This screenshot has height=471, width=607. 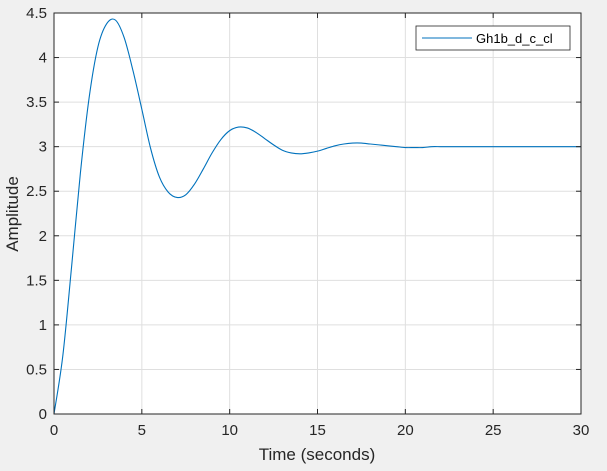 What do you see at coordinates (12, 214) in the screenshot?
I see `y-axis-label: Amplitude` at bounding box center [12, 214].